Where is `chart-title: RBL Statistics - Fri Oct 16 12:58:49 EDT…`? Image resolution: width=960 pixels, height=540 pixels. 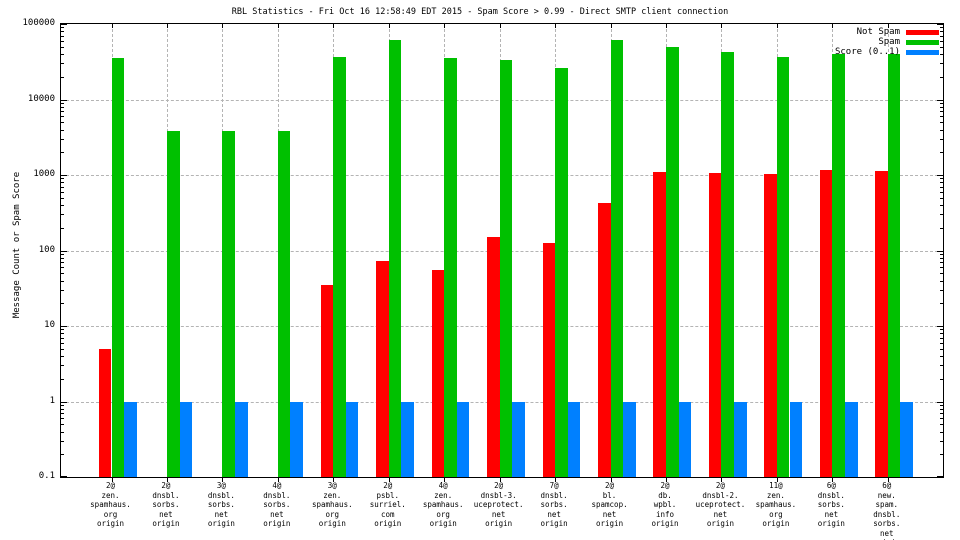
chart-title: RBL Statistics - Fri Oct 16 12:58:49 EDT… is located at coordinates (480, 12).